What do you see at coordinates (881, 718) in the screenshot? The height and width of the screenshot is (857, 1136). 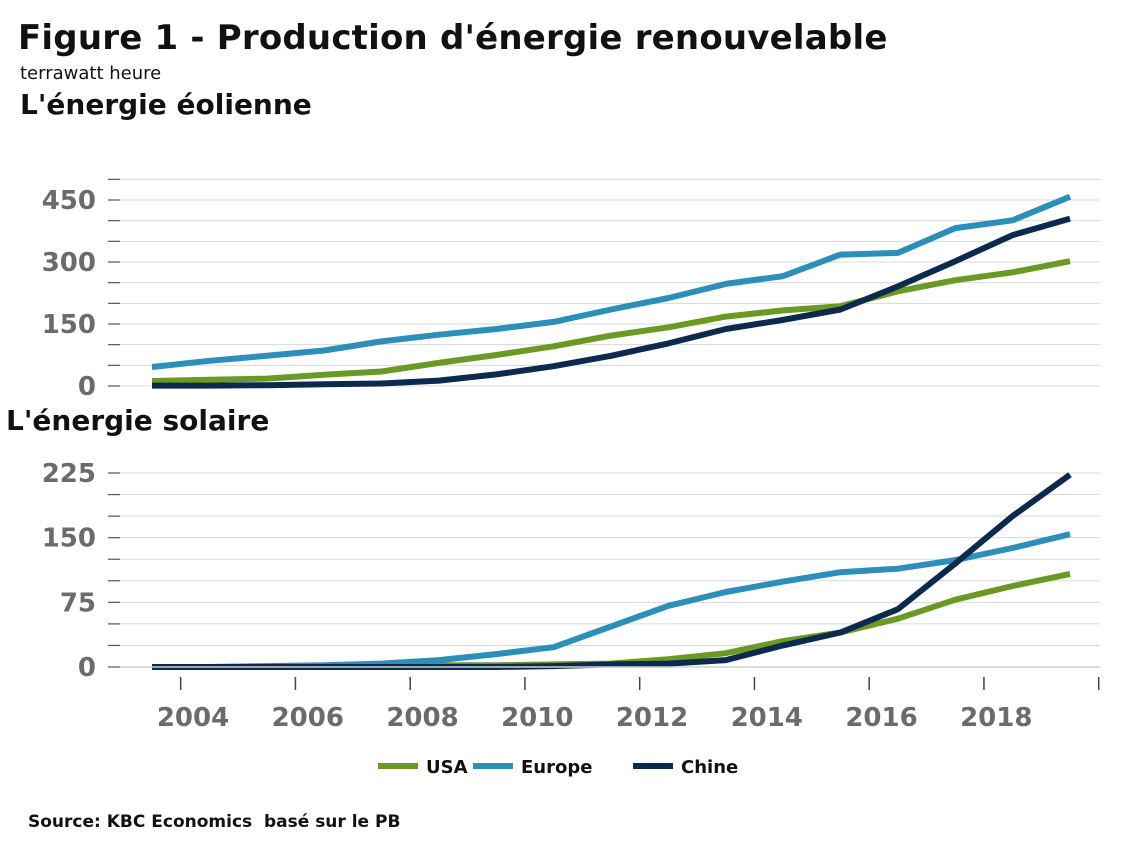 I see `x-tick-label: 2016` at bounding box center [881, 718].